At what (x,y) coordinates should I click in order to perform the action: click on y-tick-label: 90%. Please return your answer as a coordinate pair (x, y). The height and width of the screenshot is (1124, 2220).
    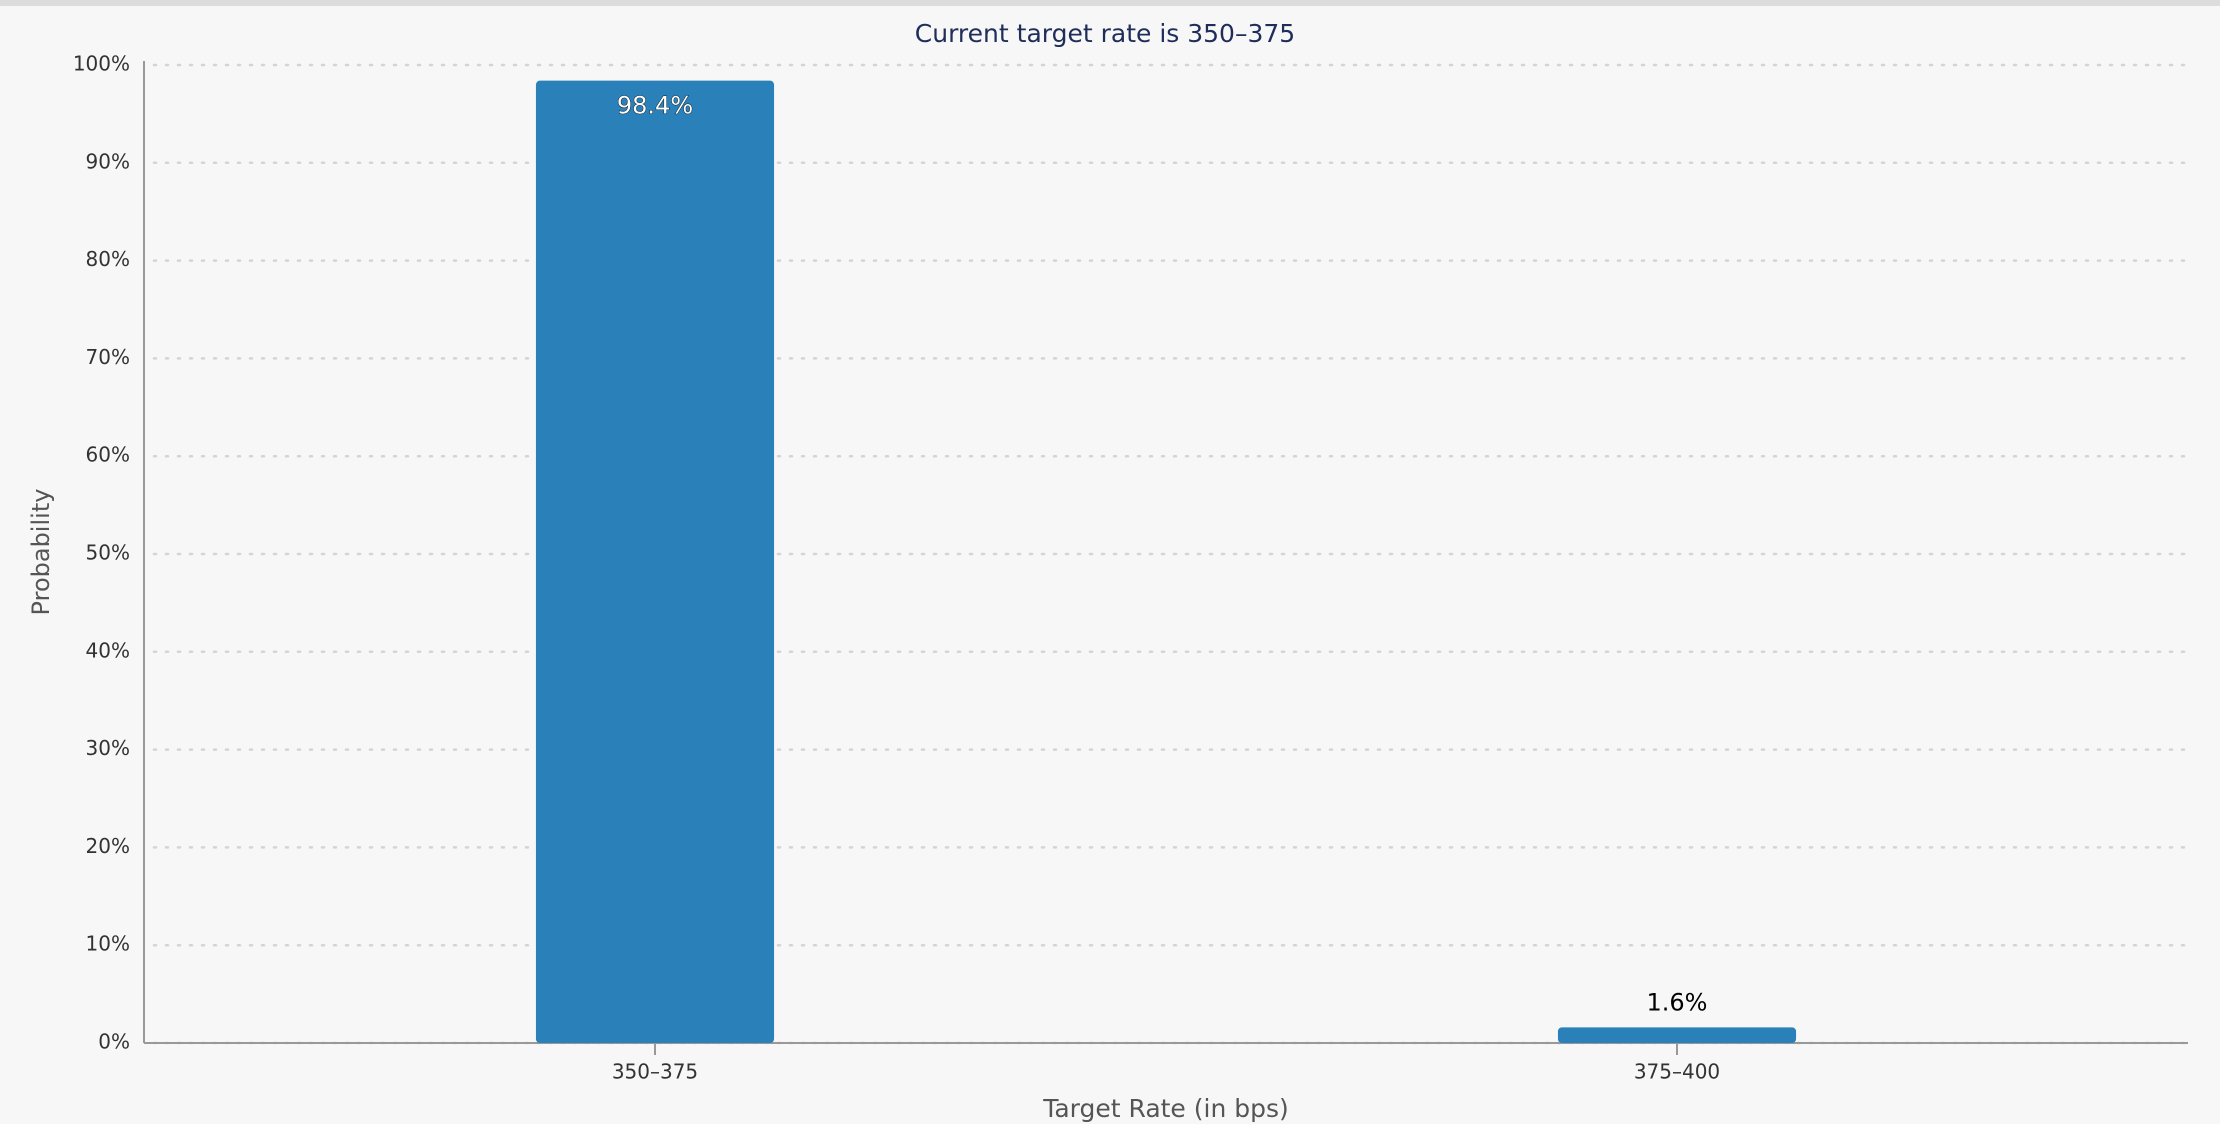
    Looking at the image, I should click on (108, 161).